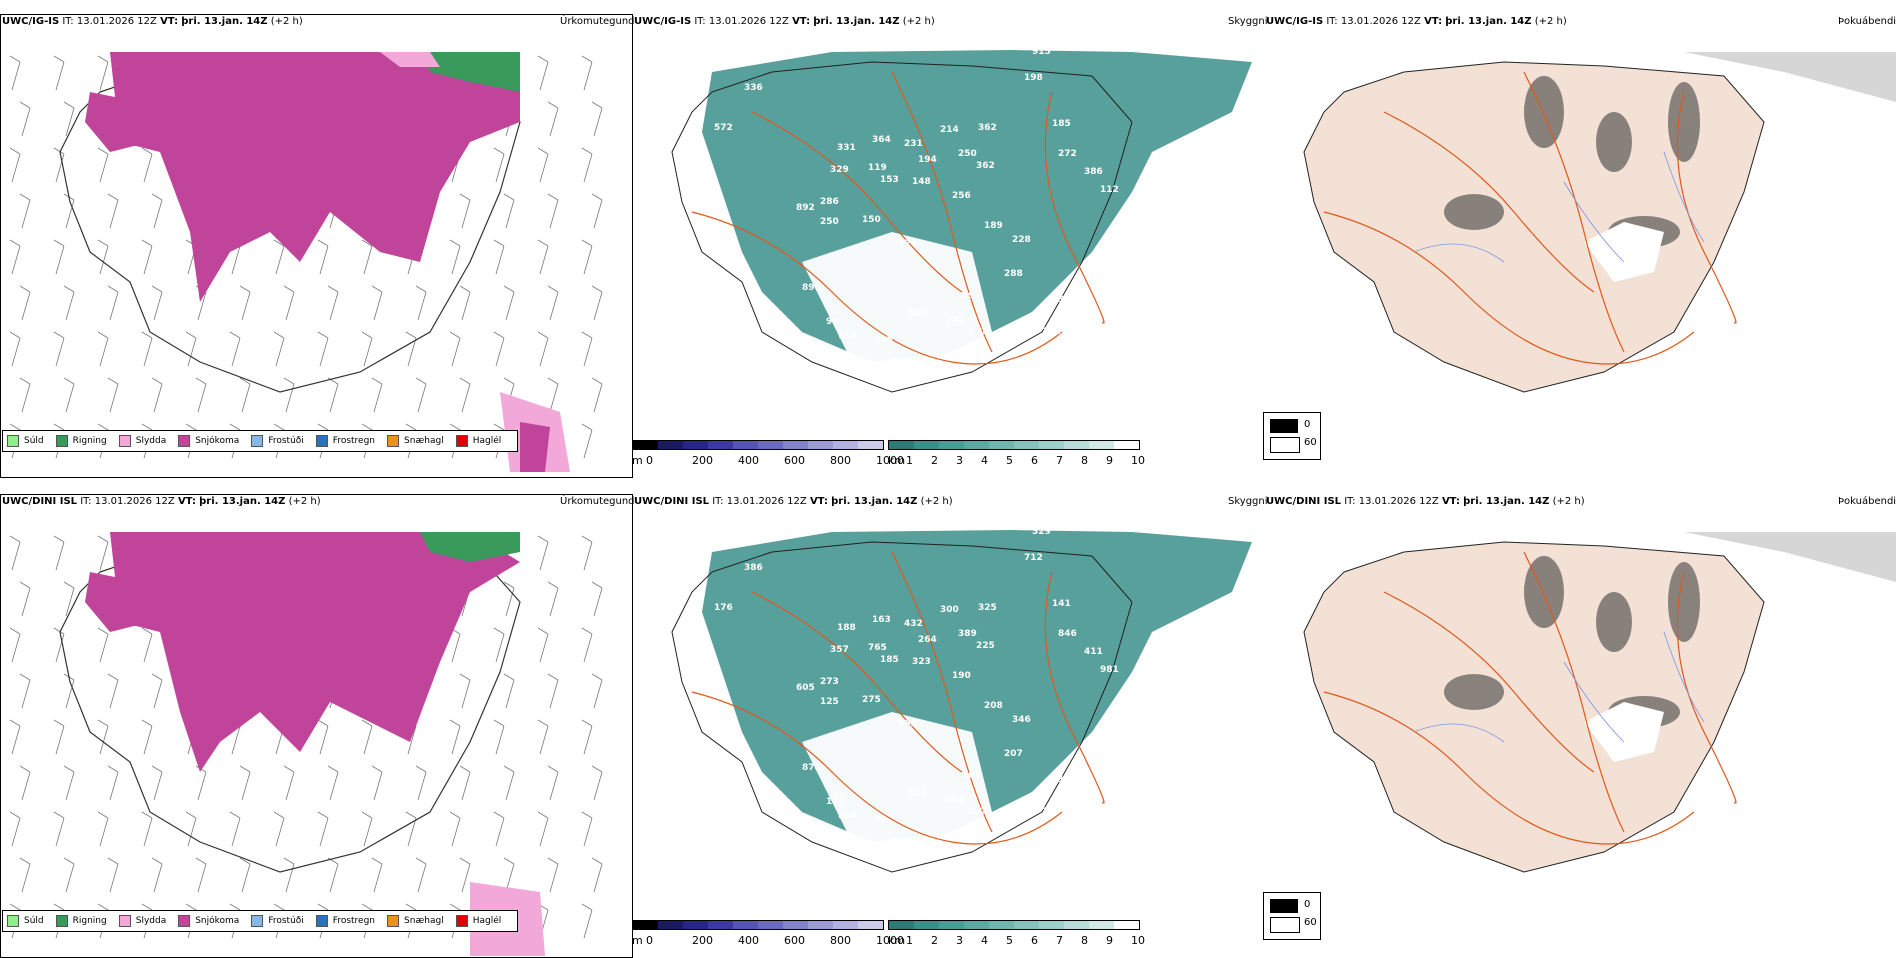 The width and height of the screenshot is (1900, 958). Describe the element at coordinates (753, 568) in the screenshot. I see `peak-elevation-label: 386` at that location.